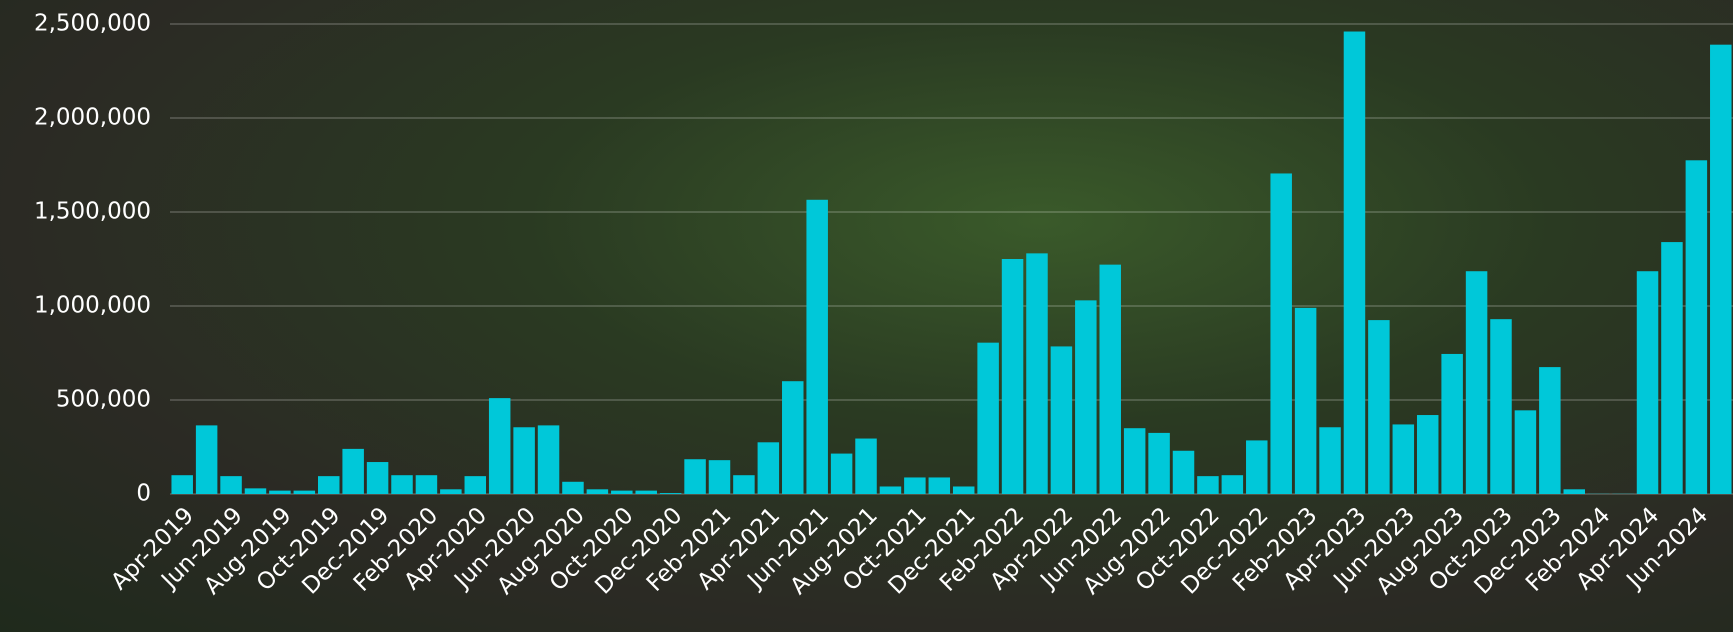  What do you see at coordinates (143, 494) in the screenshot?
I see `y-tick-label: 0` at bounding box center [143, 494].